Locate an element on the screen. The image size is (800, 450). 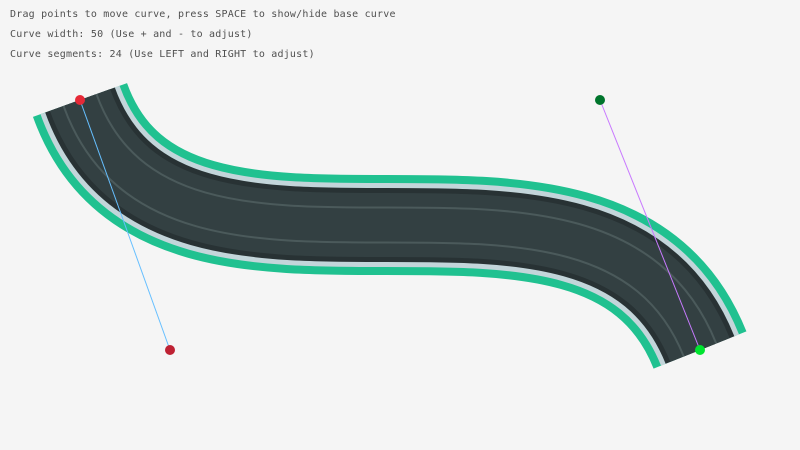
start-point-handle is located at coordinates (80, 100).